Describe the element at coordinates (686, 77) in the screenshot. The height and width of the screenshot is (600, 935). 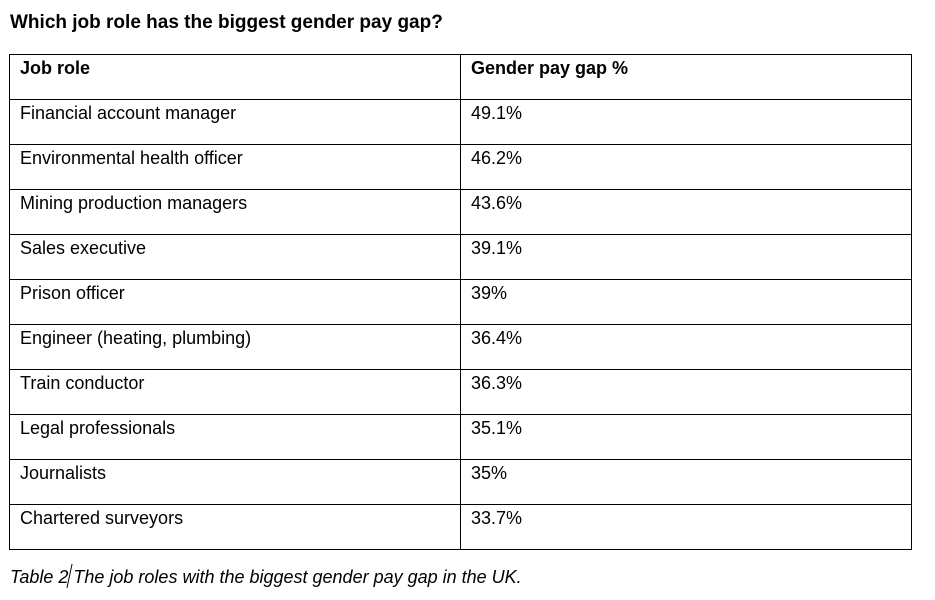
I see `column-header-pay-gap: Gender pay gap %` at that location.